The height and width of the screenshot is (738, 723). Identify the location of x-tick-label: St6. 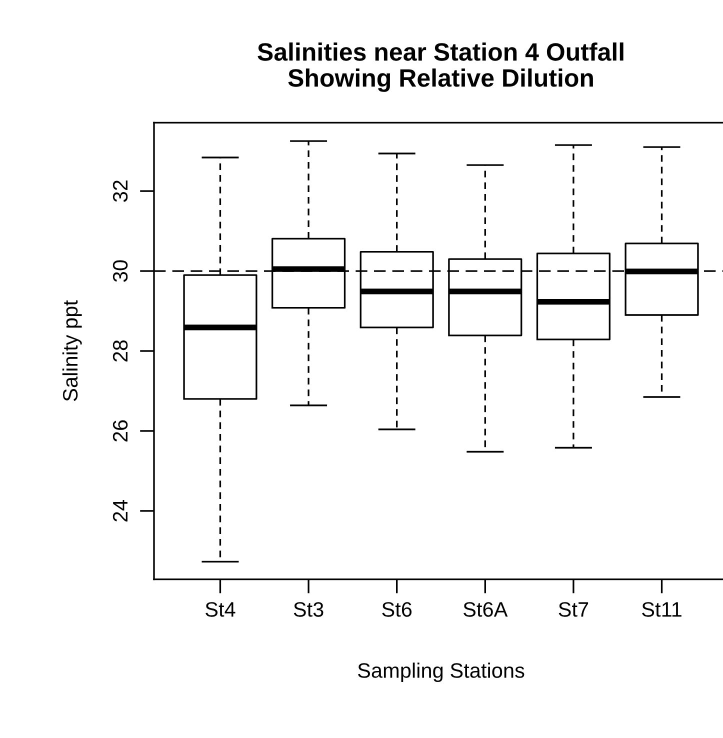
(397, 609).